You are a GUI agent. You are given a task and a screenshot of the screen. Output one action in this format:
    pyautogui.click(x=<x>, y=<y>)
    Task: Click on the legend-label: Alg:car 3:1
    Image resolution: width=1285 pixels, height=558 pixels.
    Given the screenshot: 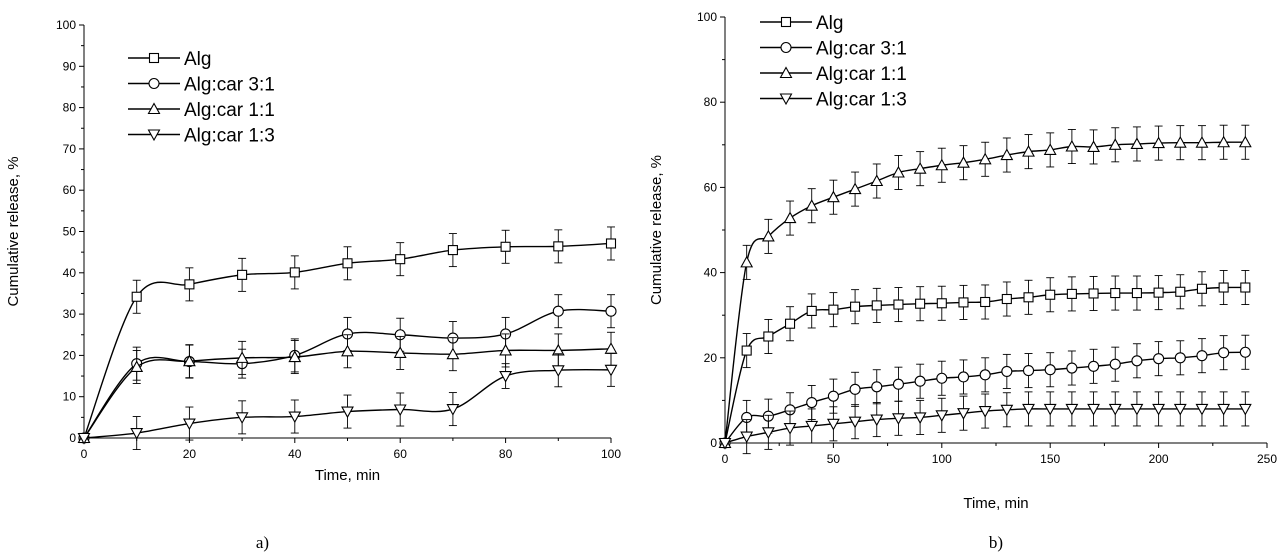 What is the action you would take?
    pyautogui.click(x=861, y=49)
    